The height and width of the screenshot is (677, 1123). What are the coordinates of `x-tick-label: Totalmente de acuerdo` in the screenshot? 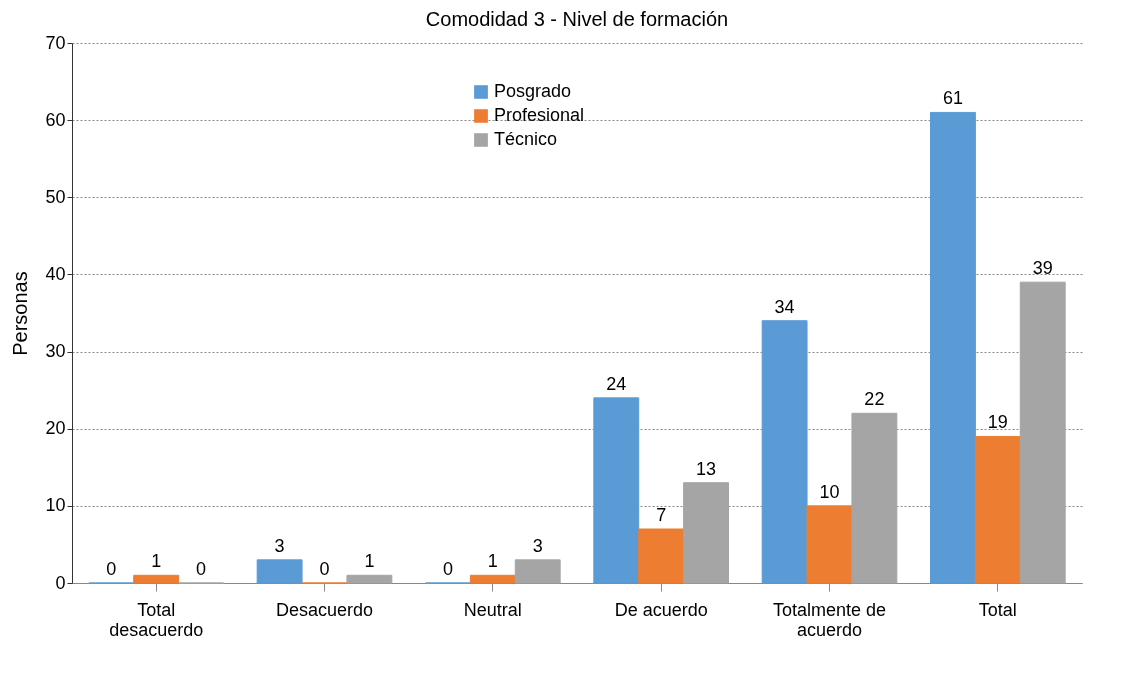 It's located at (829, 619).